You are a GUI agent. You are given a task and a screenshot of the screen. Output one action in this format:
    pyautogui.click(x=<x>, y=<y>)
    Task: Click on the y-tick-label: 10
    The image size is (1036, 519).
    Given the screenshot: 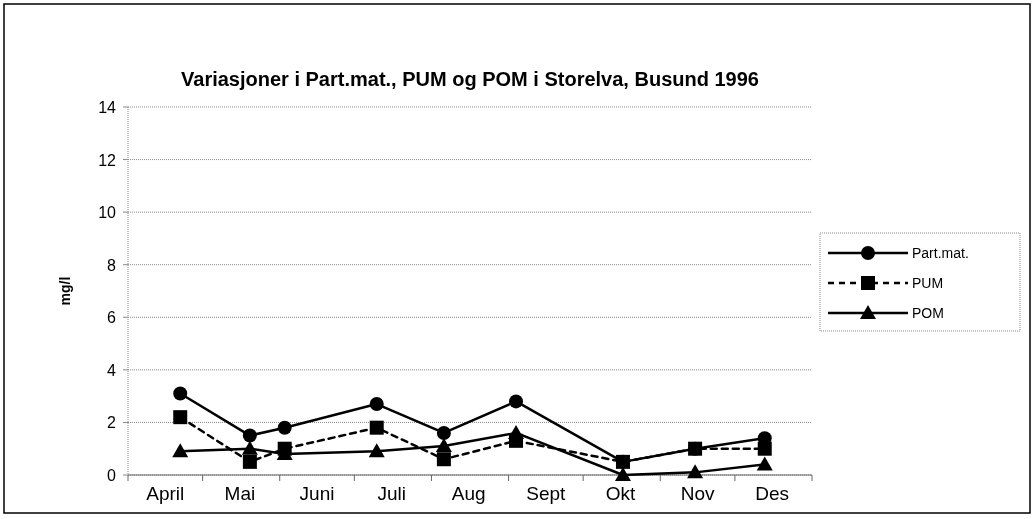 What is the action you would take?
    pyautogui.click(x=107, y=213)
    